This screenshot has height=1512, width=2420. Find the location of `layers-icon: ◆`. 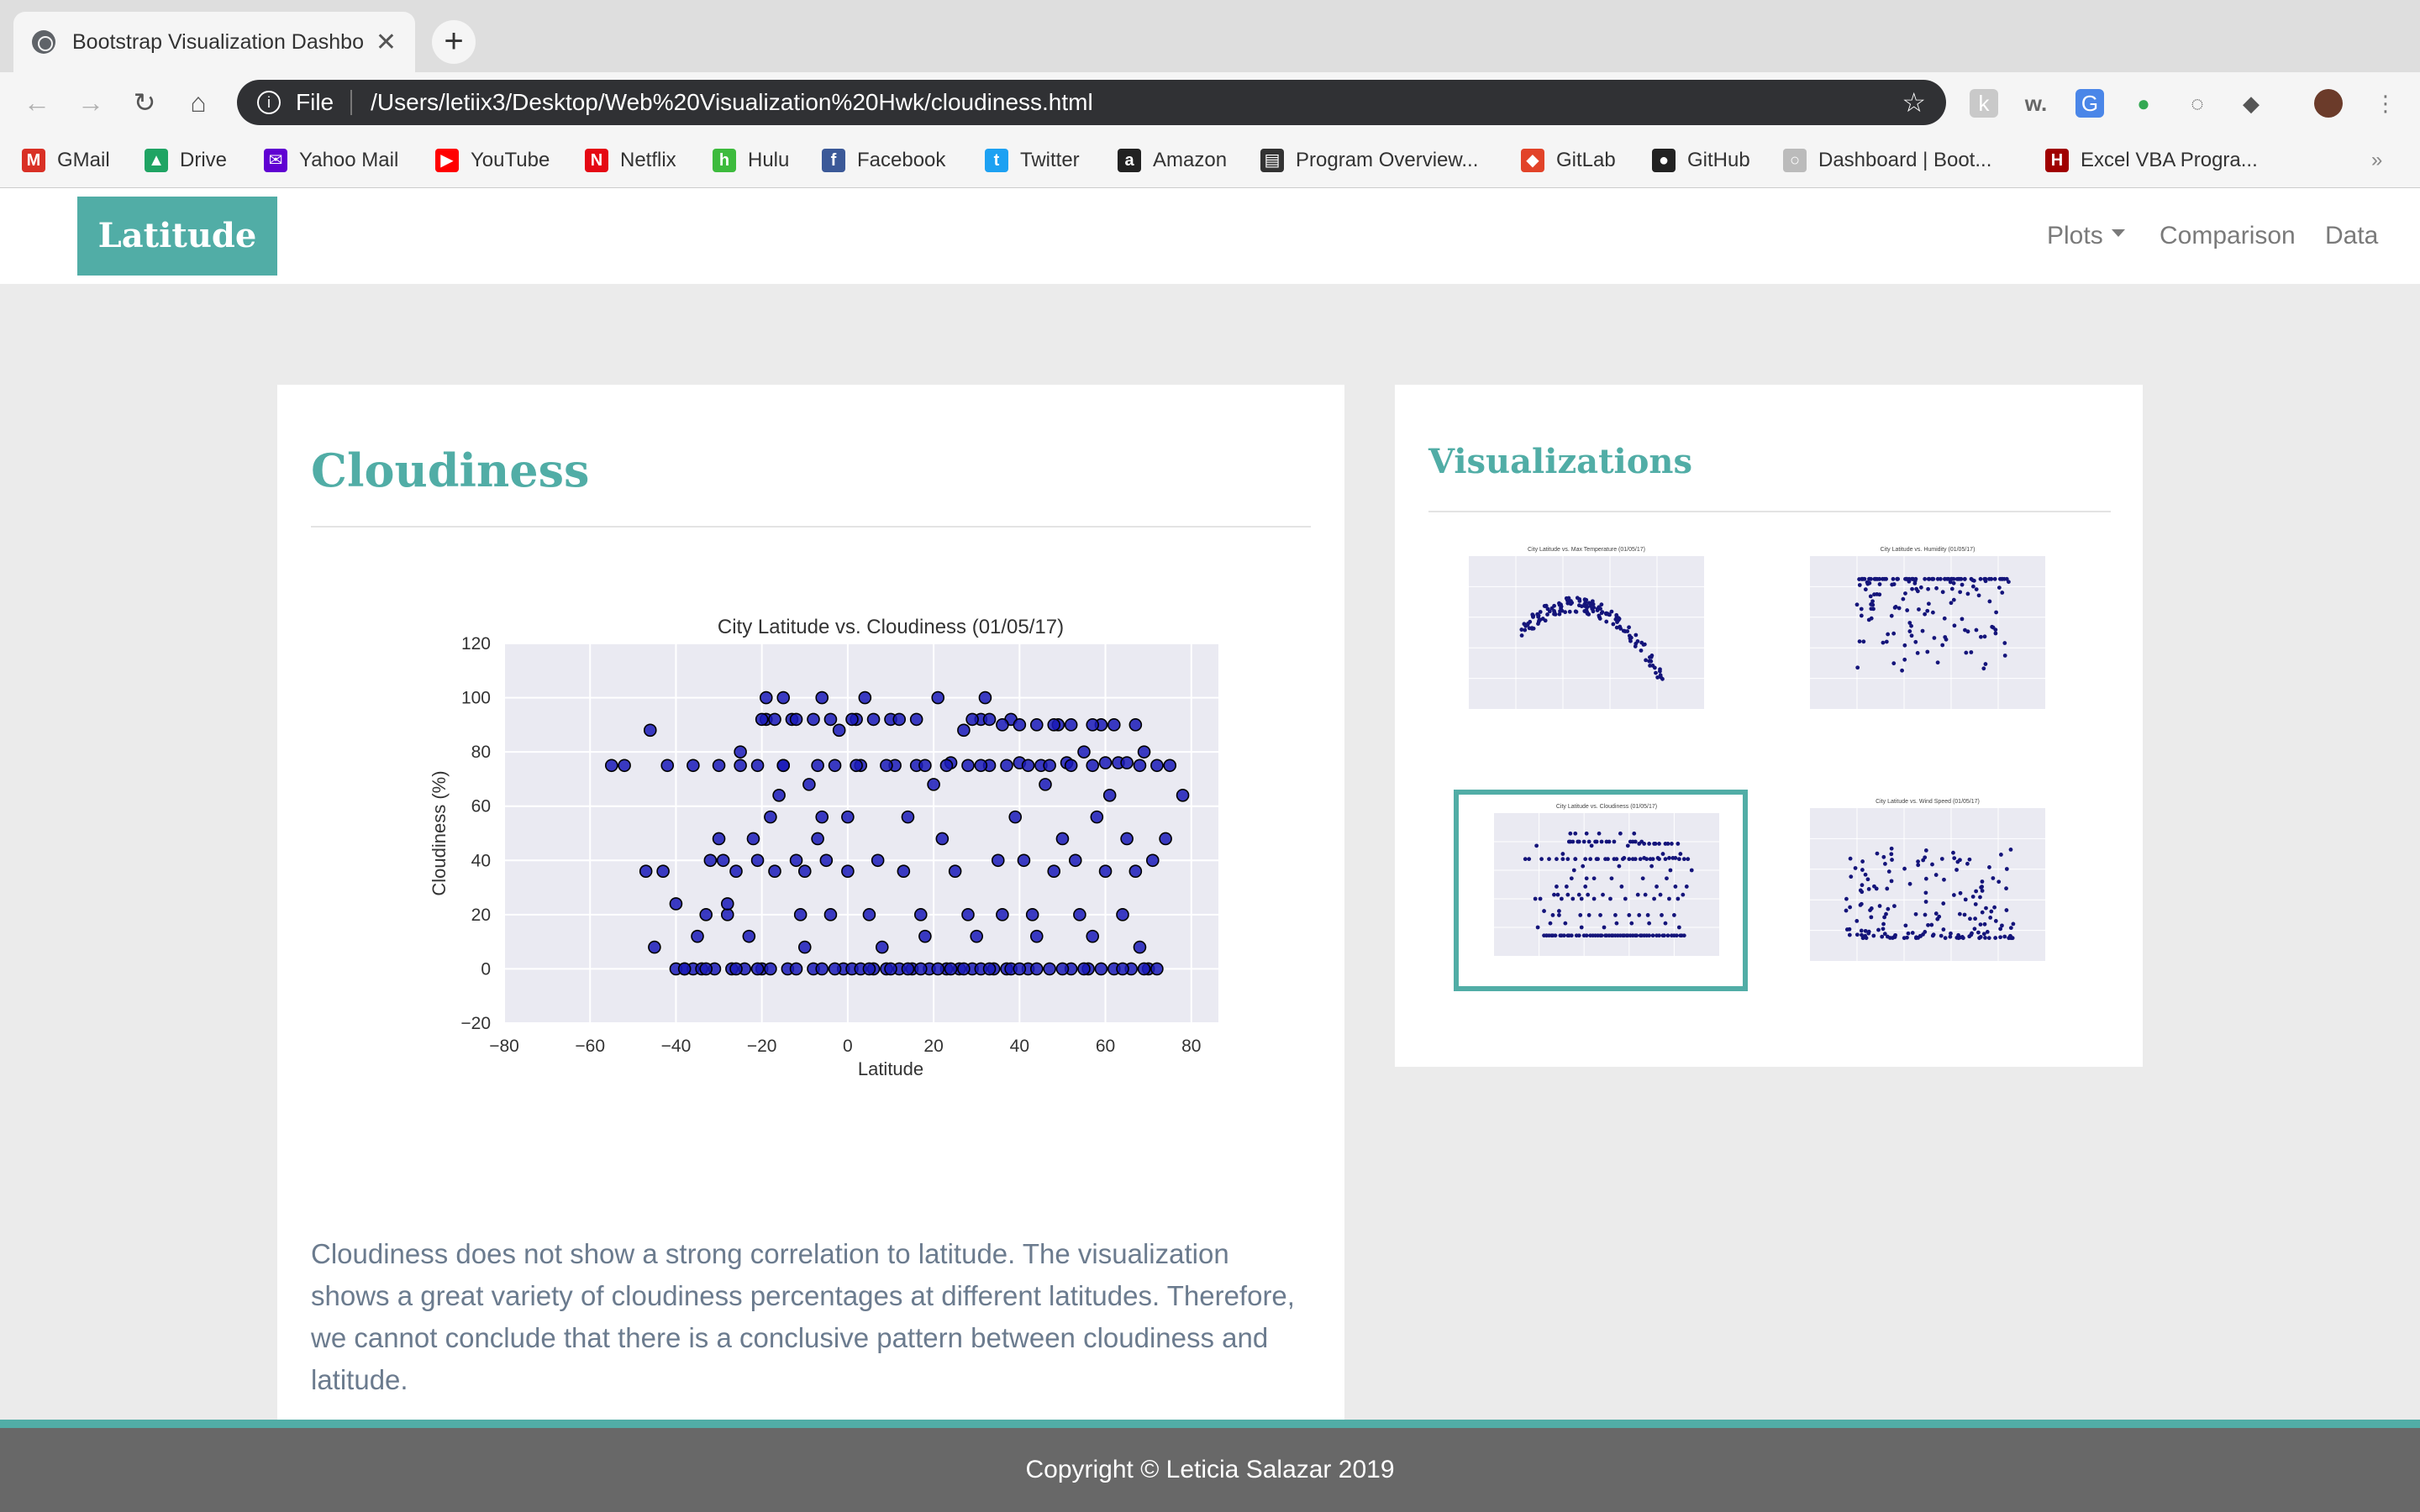

layers-icon: ◆ is located at coordinates (2251, 103).